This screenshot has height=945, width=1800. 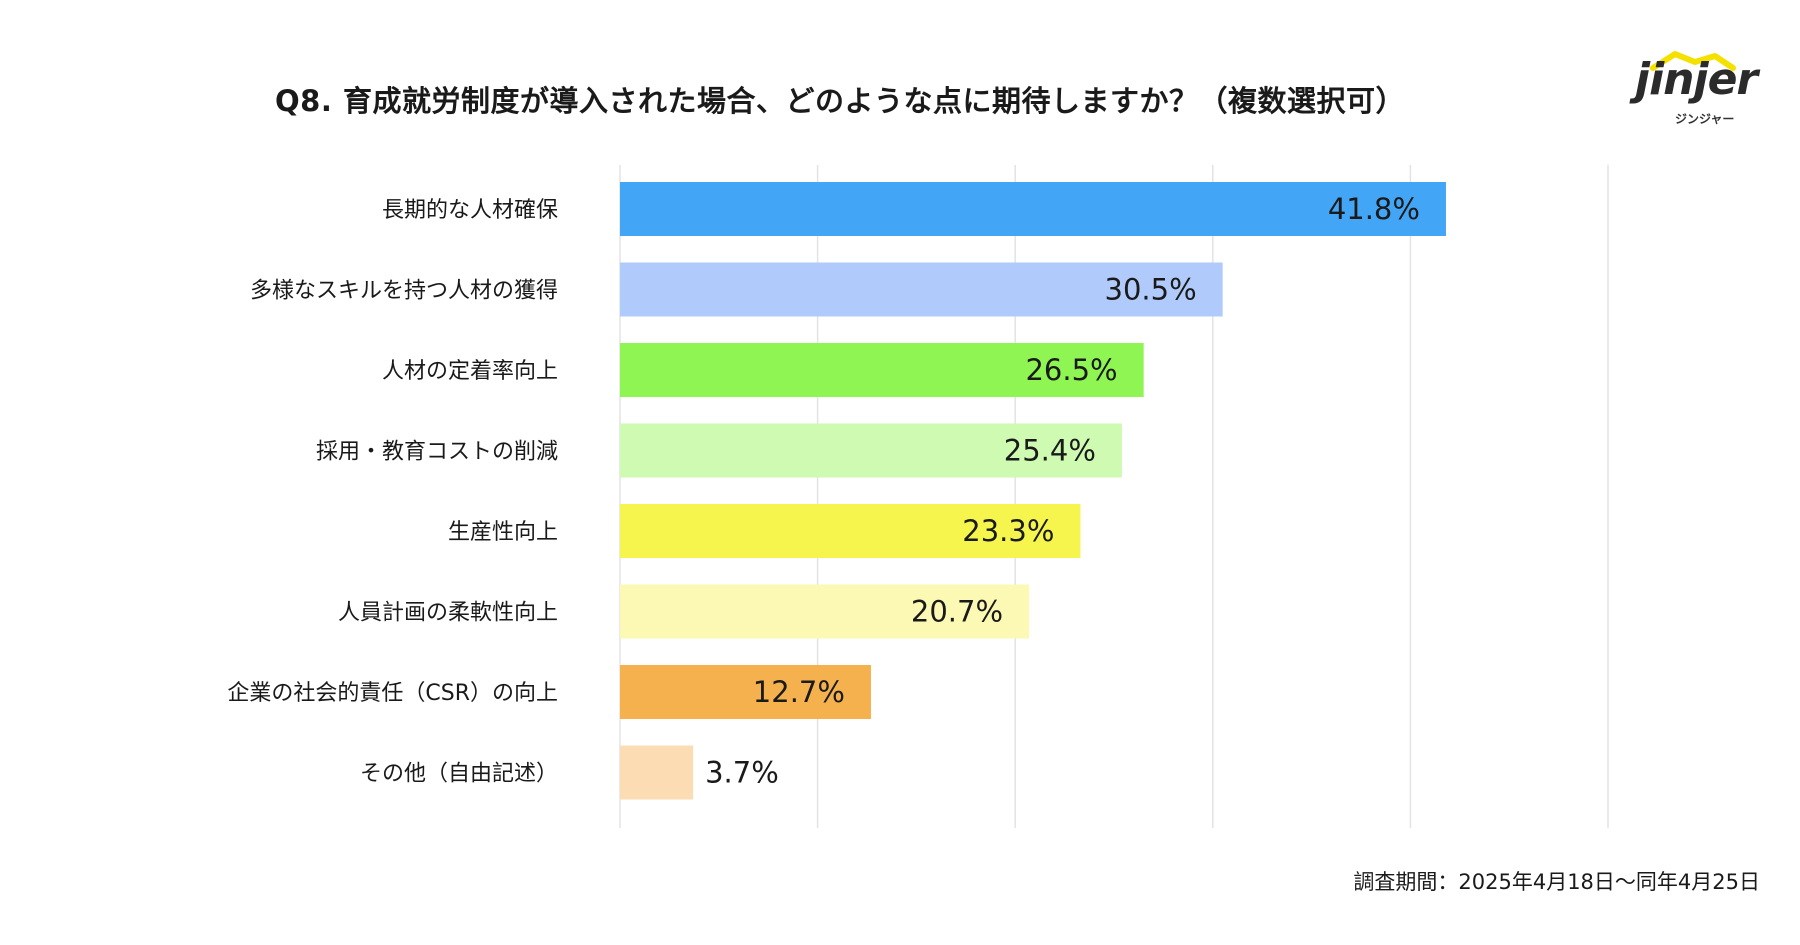 What do you see at coordinates (1705, 119) in the screenshot?
I see `logo-subtitle: ジンジャー` at bounding box center [1705, 119].